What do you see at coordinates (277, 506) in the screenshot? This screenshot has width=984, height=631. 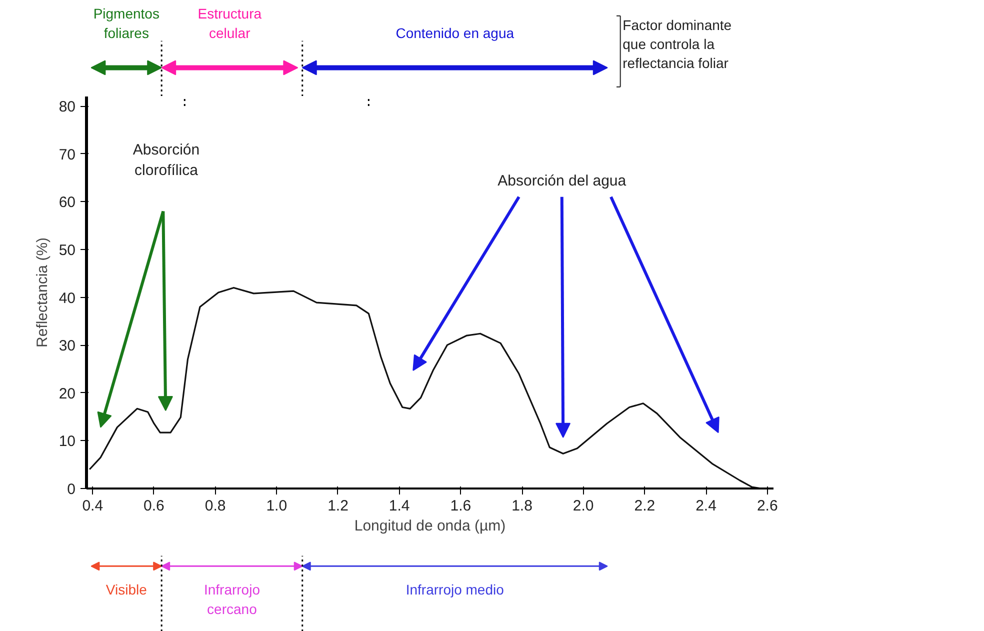 I see `x-tick-label: 1.0` at bounding box center [277, 506].